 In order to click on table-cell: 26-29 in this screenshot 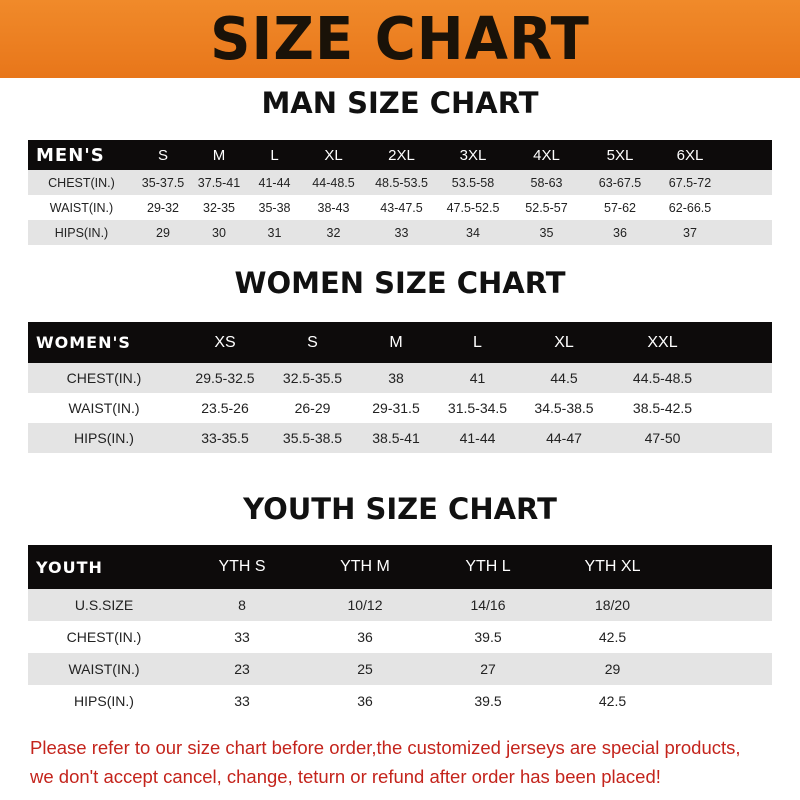, I will do `click(312, 408)`.